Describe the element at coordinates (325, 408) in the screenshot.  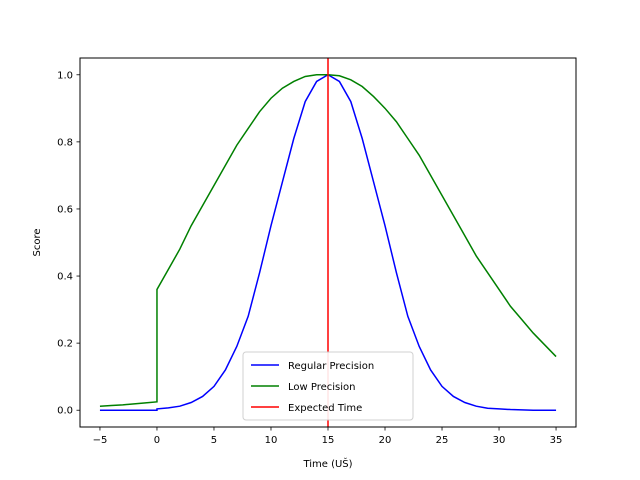
I see `legend-label: Expected Time` at that location.